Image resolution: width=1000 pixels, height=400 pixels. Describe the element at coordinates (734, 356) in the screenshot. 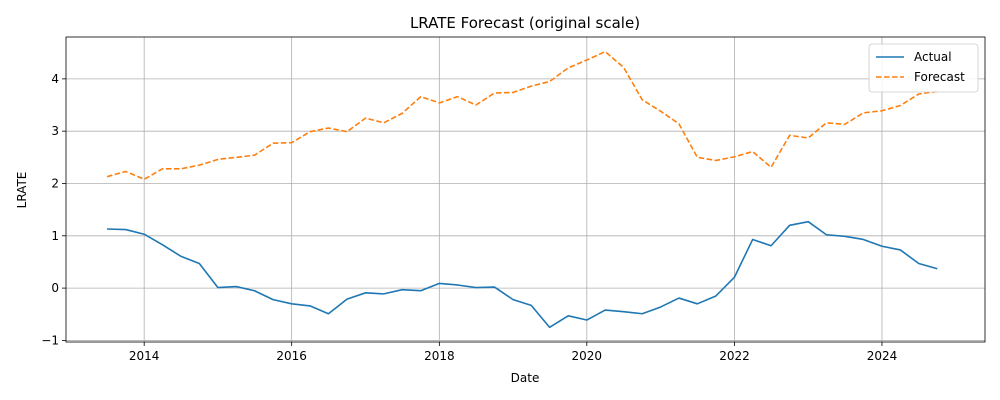

I see `x-tick-label: 2022` at that location.